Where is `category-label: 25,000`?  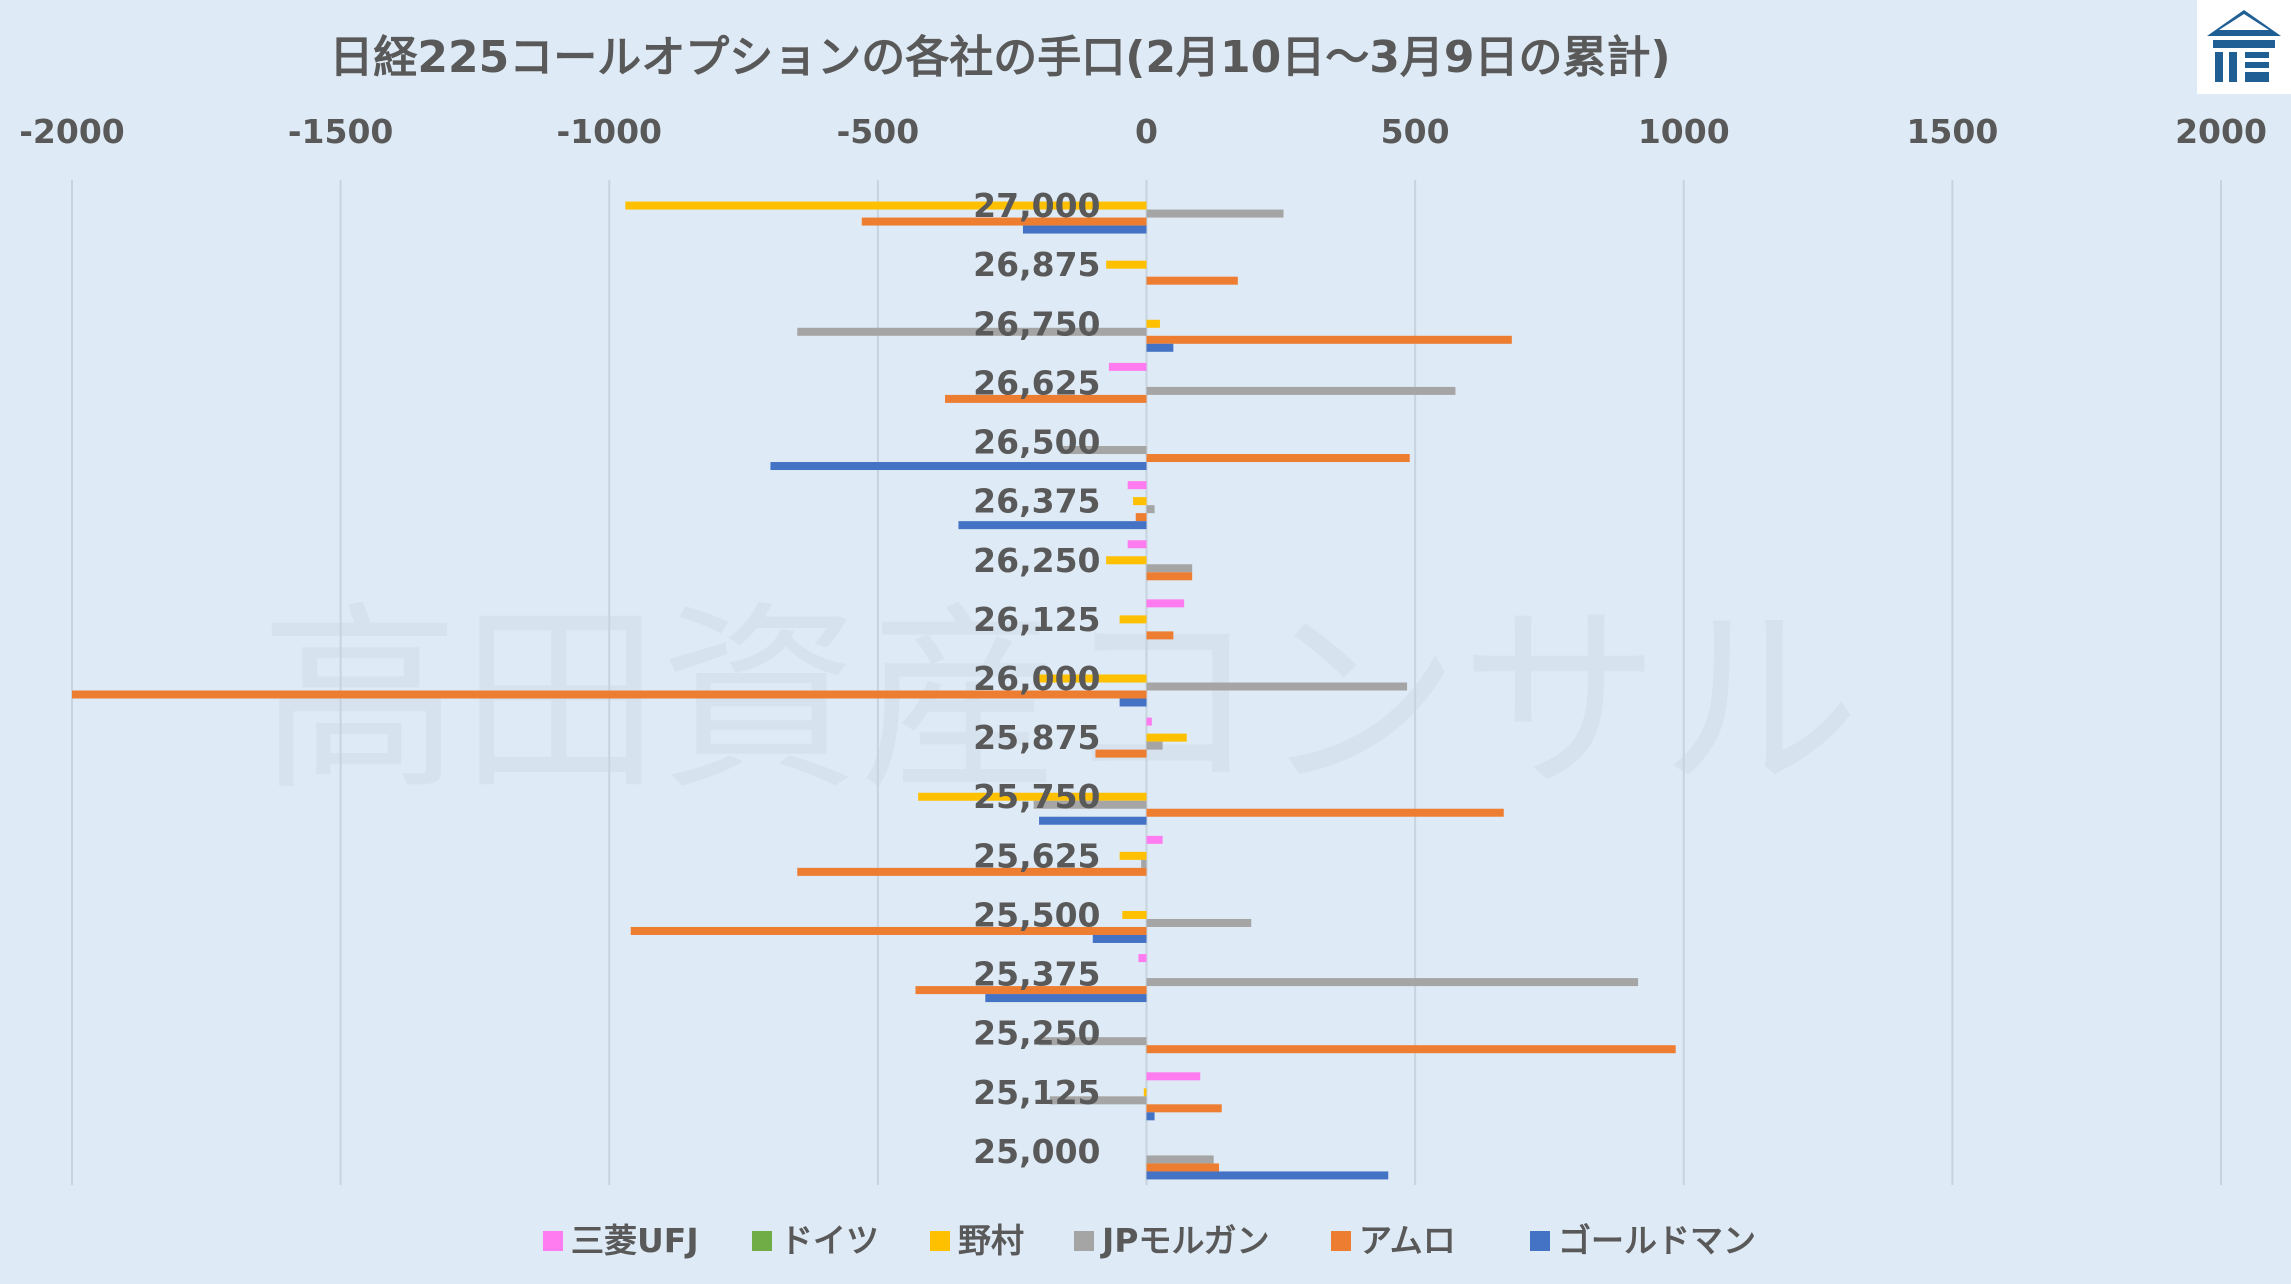 category-label: 25,000 is located at coordinates (1036, 1151).